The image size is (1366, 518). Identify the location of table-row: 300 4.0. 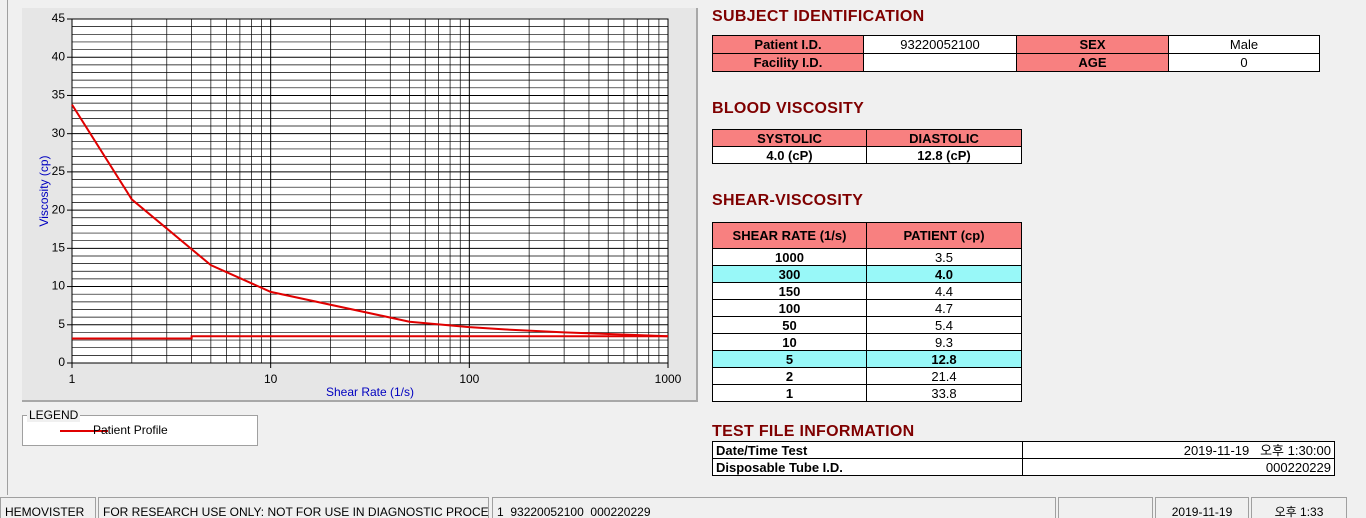
(867, 274).